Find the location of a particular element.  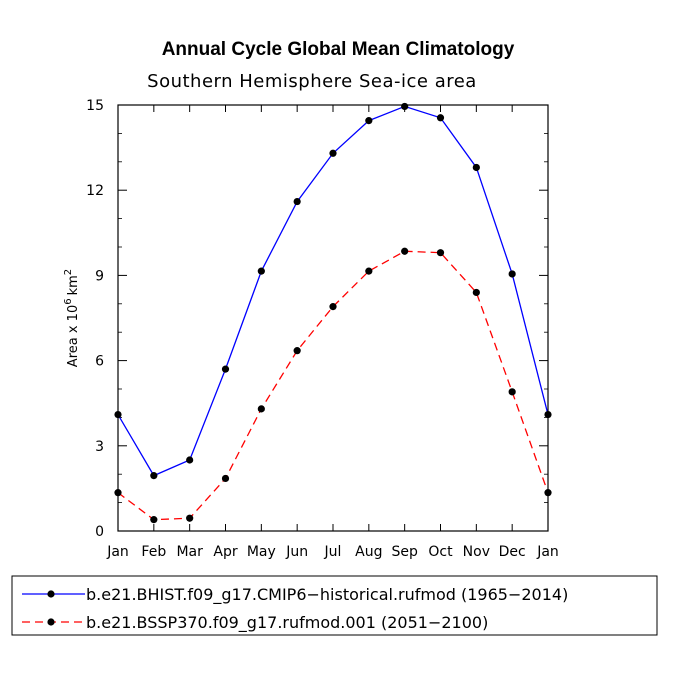

y-tick-label: 9 is located at coordinates (99, 276).